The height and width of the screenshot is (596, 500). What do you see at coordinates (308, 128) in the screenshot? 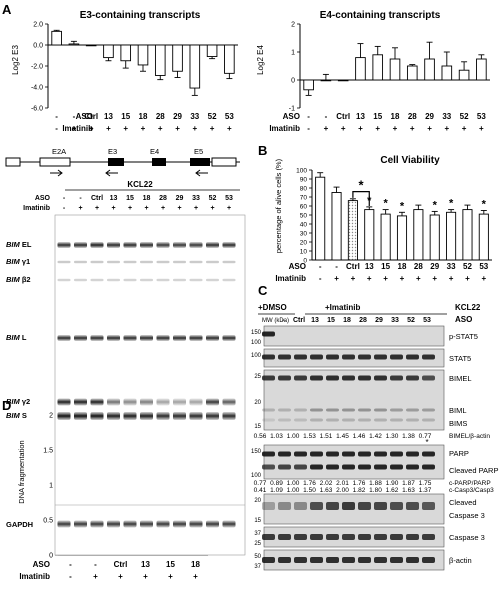
I see `imatinib-sign: -` at bounding box center [308, 128].